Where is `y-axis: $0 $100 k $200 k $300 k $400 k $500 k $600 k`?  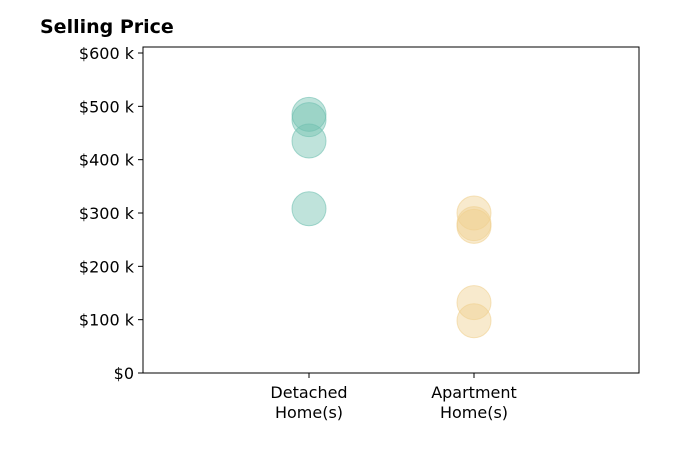 y-axis: $0 $100 k $200 k $300 k $400 k $500 k $600 k is located at coordinates (111, 213).